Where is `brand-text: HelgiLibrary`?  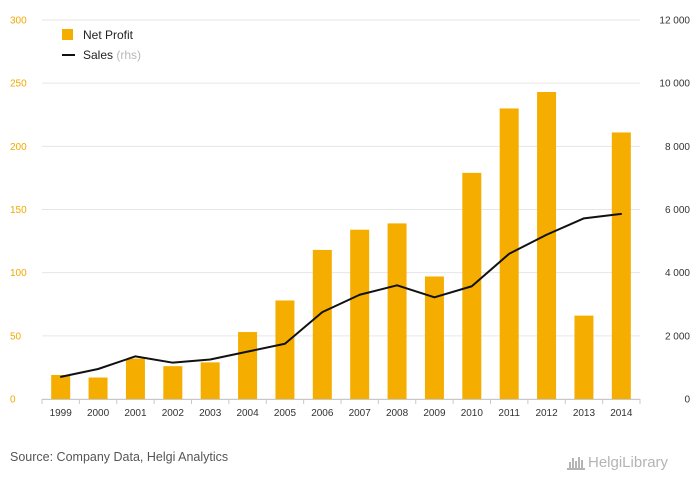
brand-text: HelgiLibrary is located at coordinates (628, 462).